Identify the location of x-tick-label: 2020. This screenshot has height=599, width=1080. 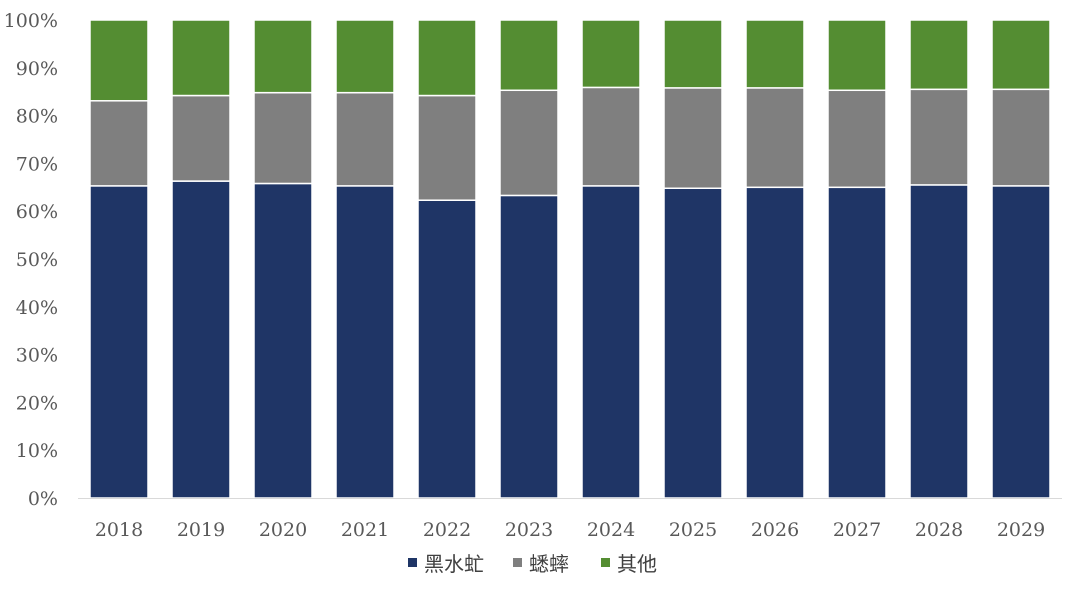
(283, 530).